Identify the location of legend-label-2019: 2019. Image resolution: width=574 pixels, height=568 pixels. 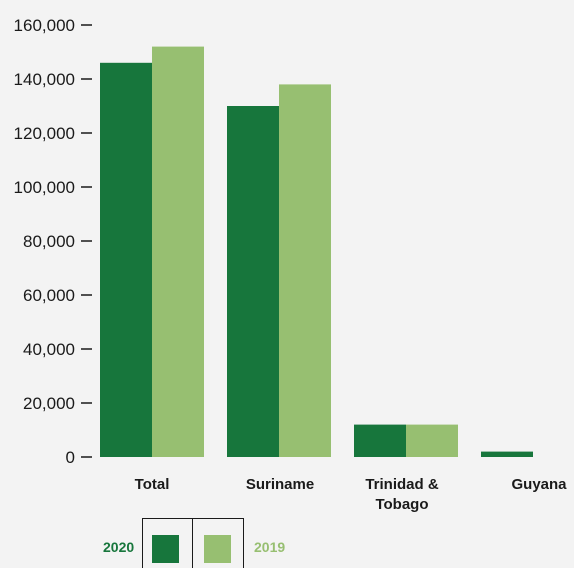
(269, 547).